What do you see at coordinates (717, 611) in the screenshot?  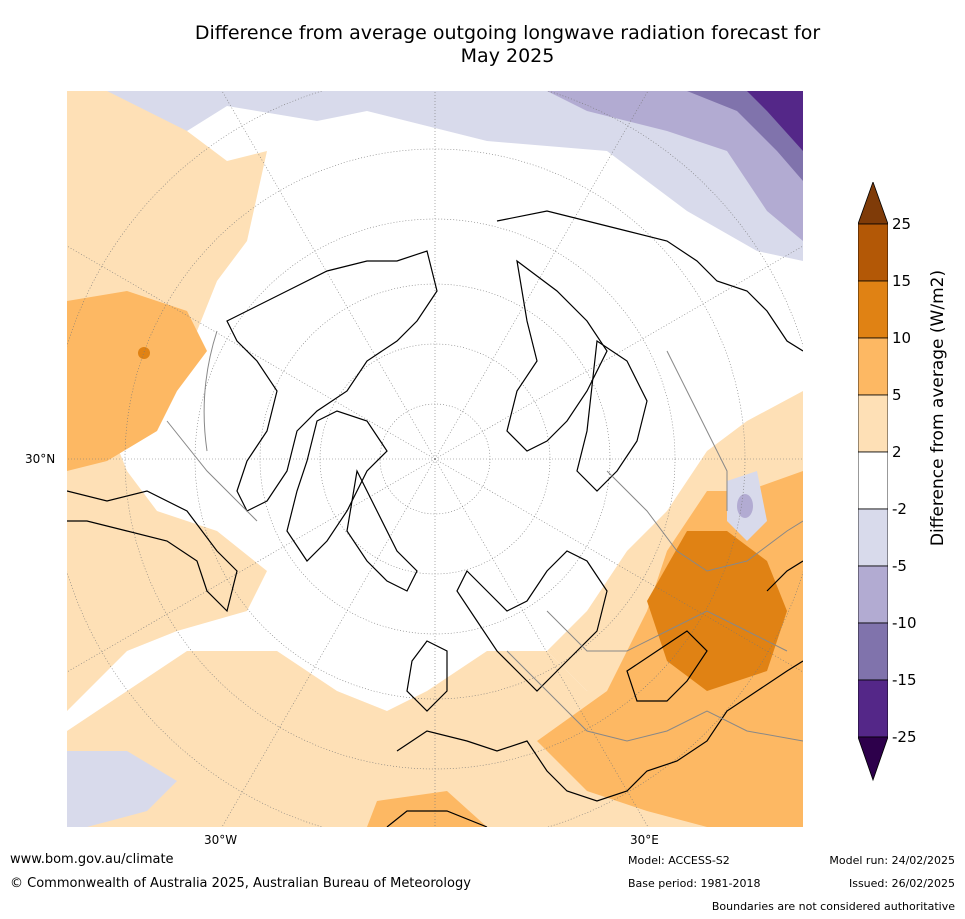 I see `euro-pos-strong` at bounding box center [717, 611].